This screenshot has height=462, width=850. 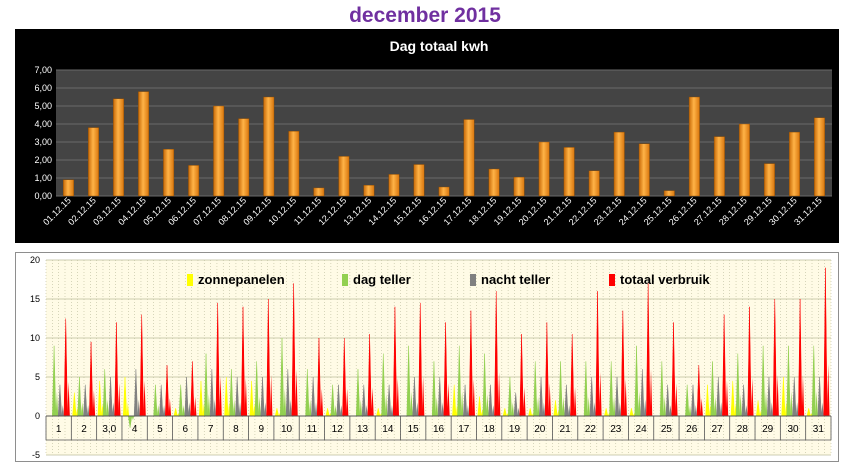 I want to click on x-tick-label: 14, so click(x=388, y=429).